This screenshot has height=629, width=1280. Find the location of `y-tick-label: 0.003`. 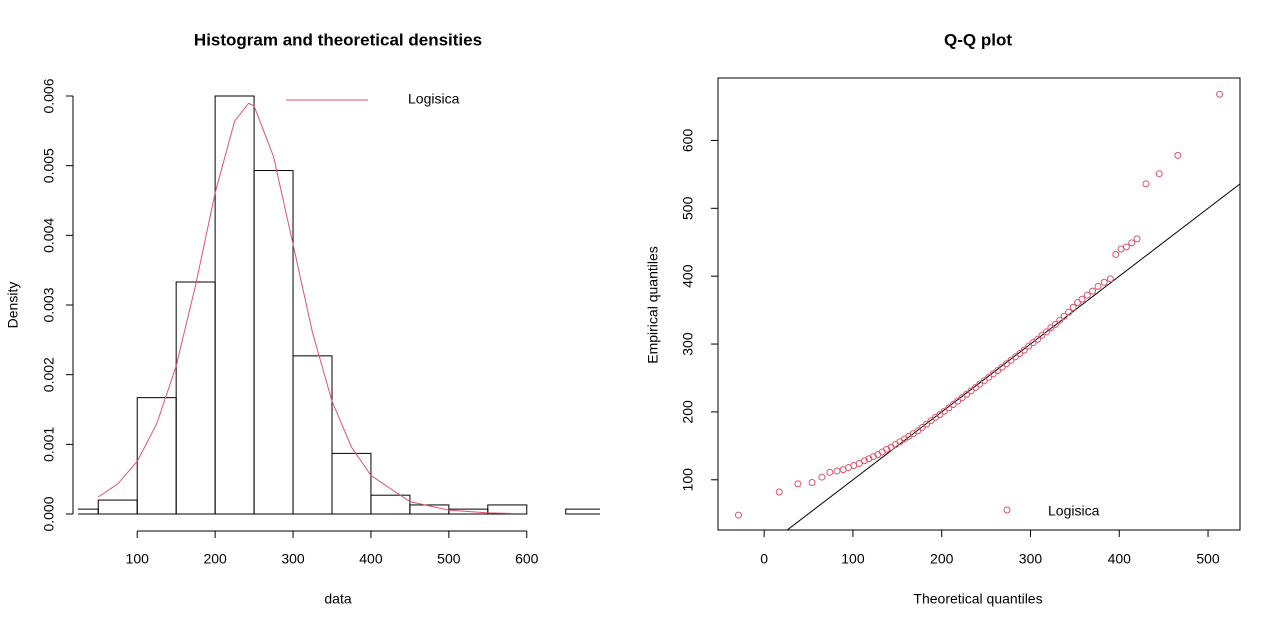

y-tick-label: 0.003 is located at coordinates (49, 304).